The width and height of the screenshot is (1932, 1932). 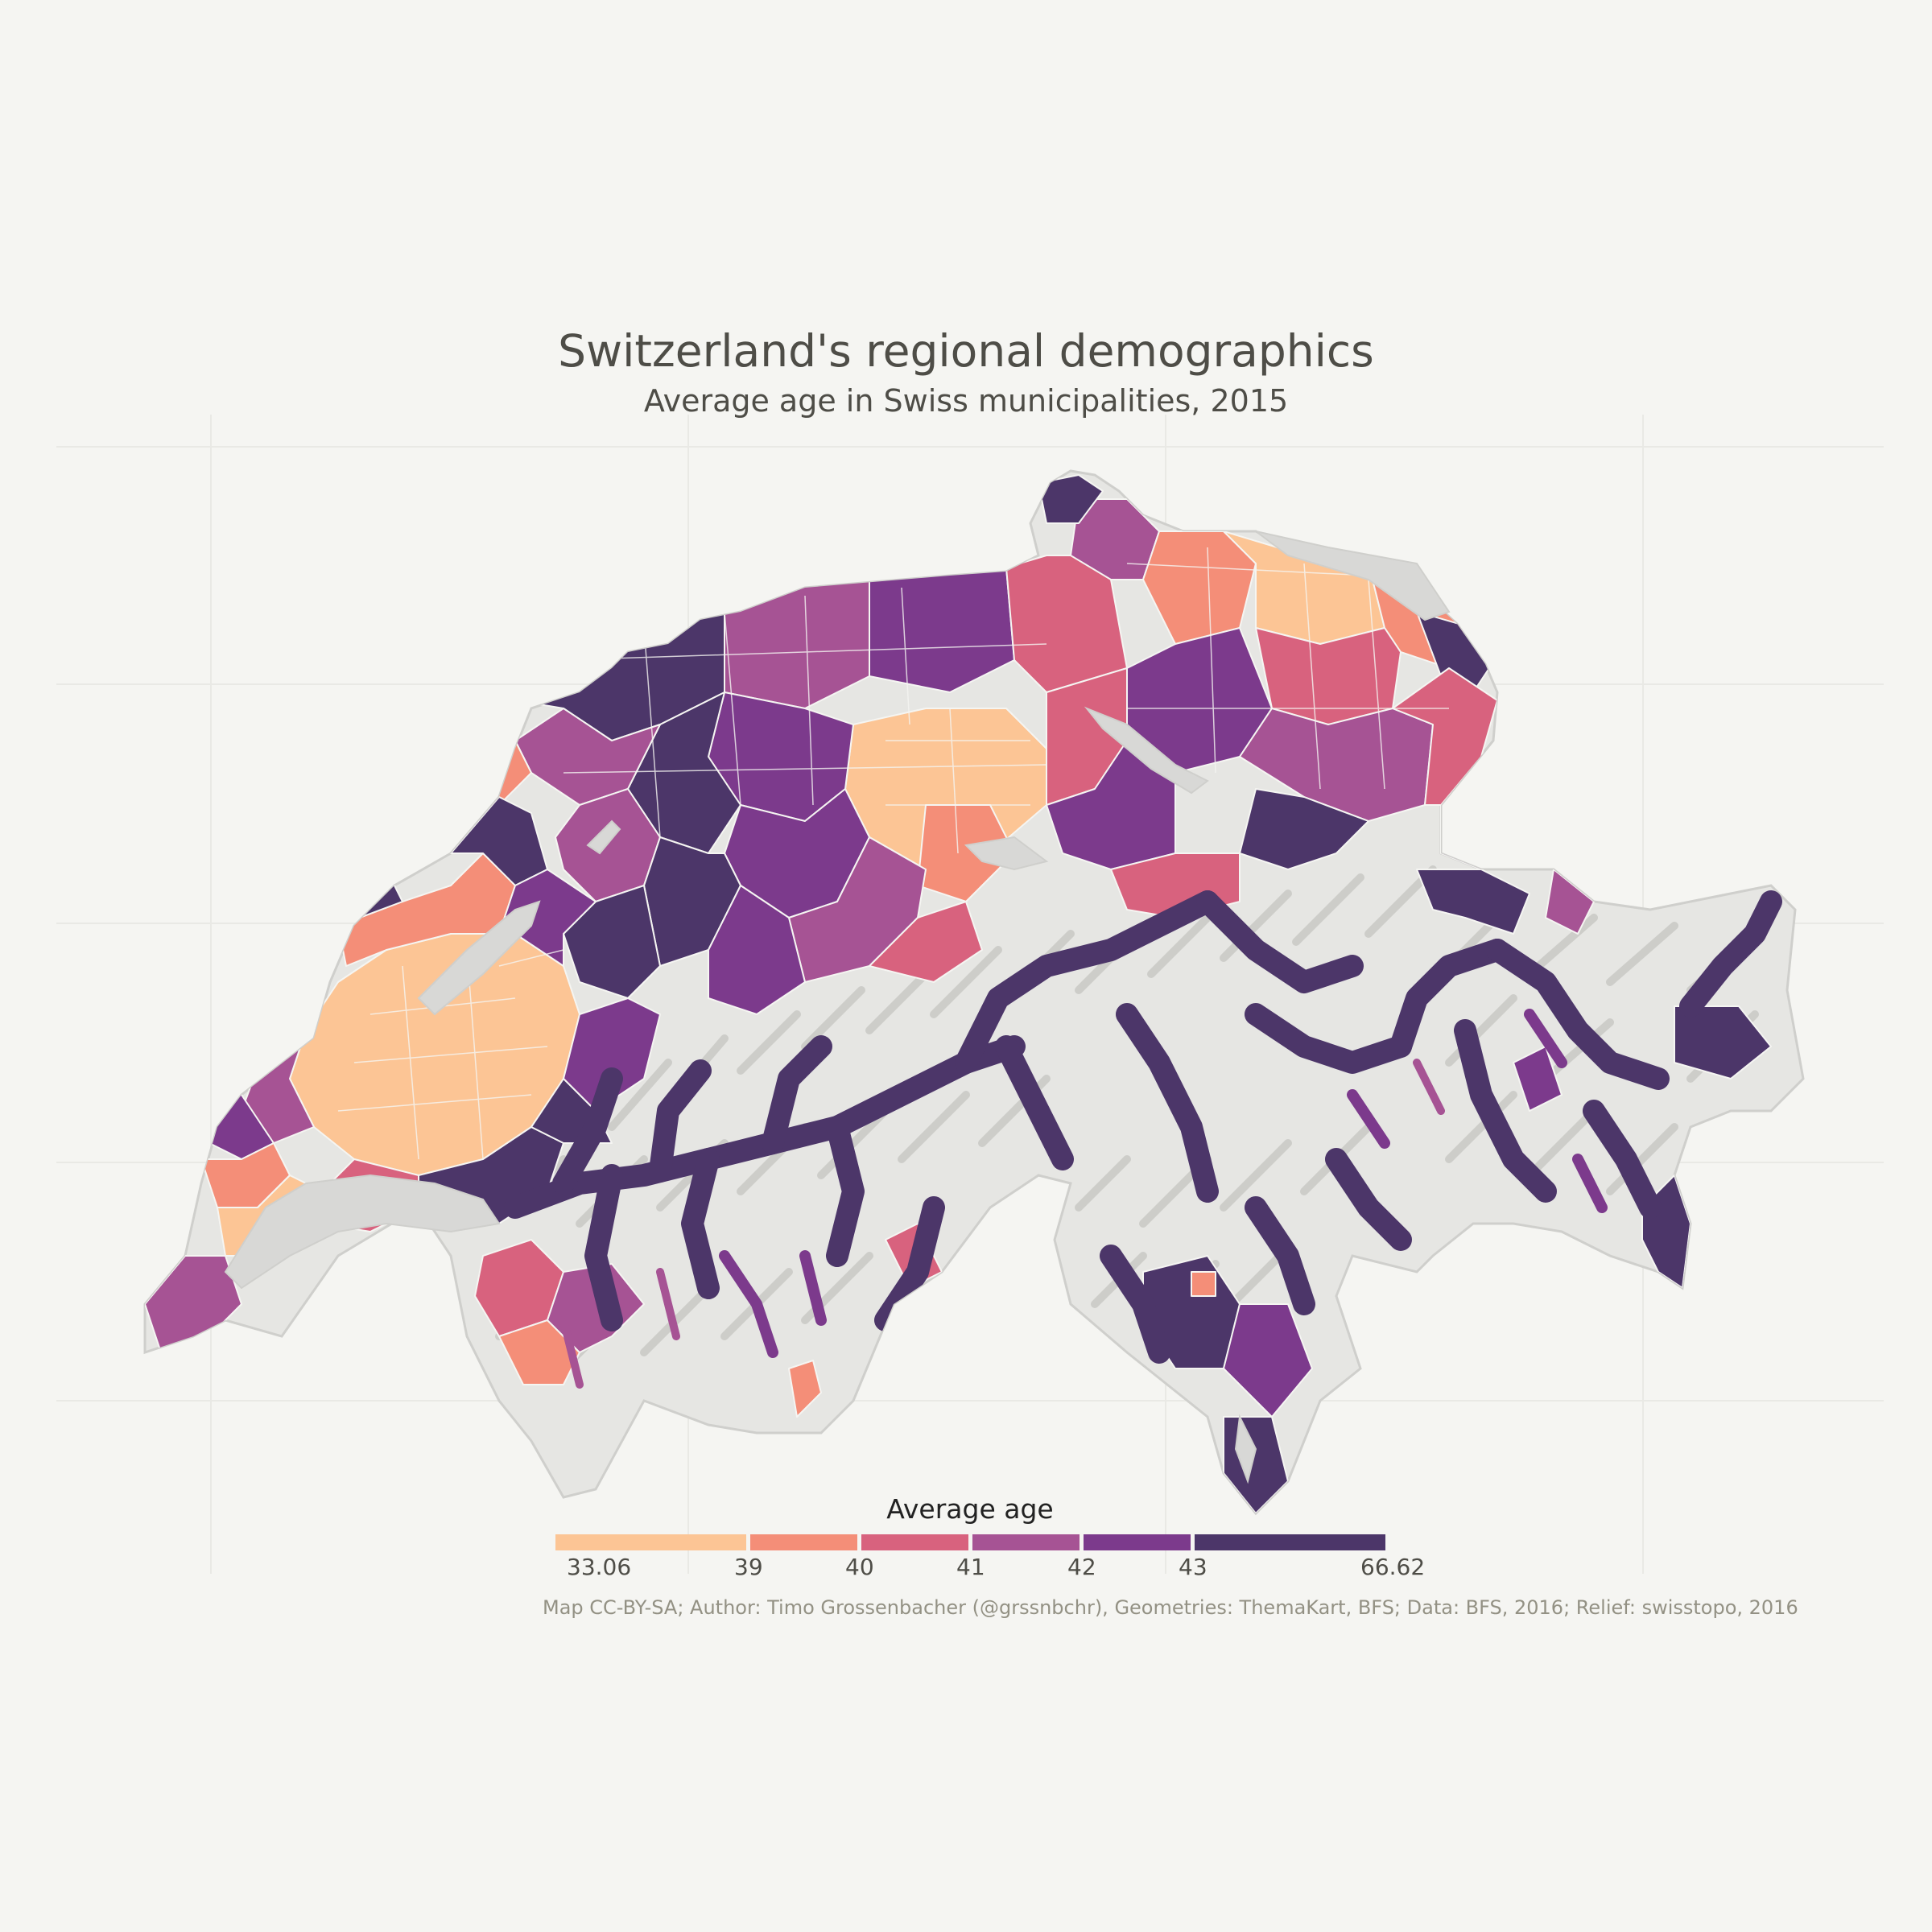 I want to click on legend-color-scale, so click(x=970, y=1542).